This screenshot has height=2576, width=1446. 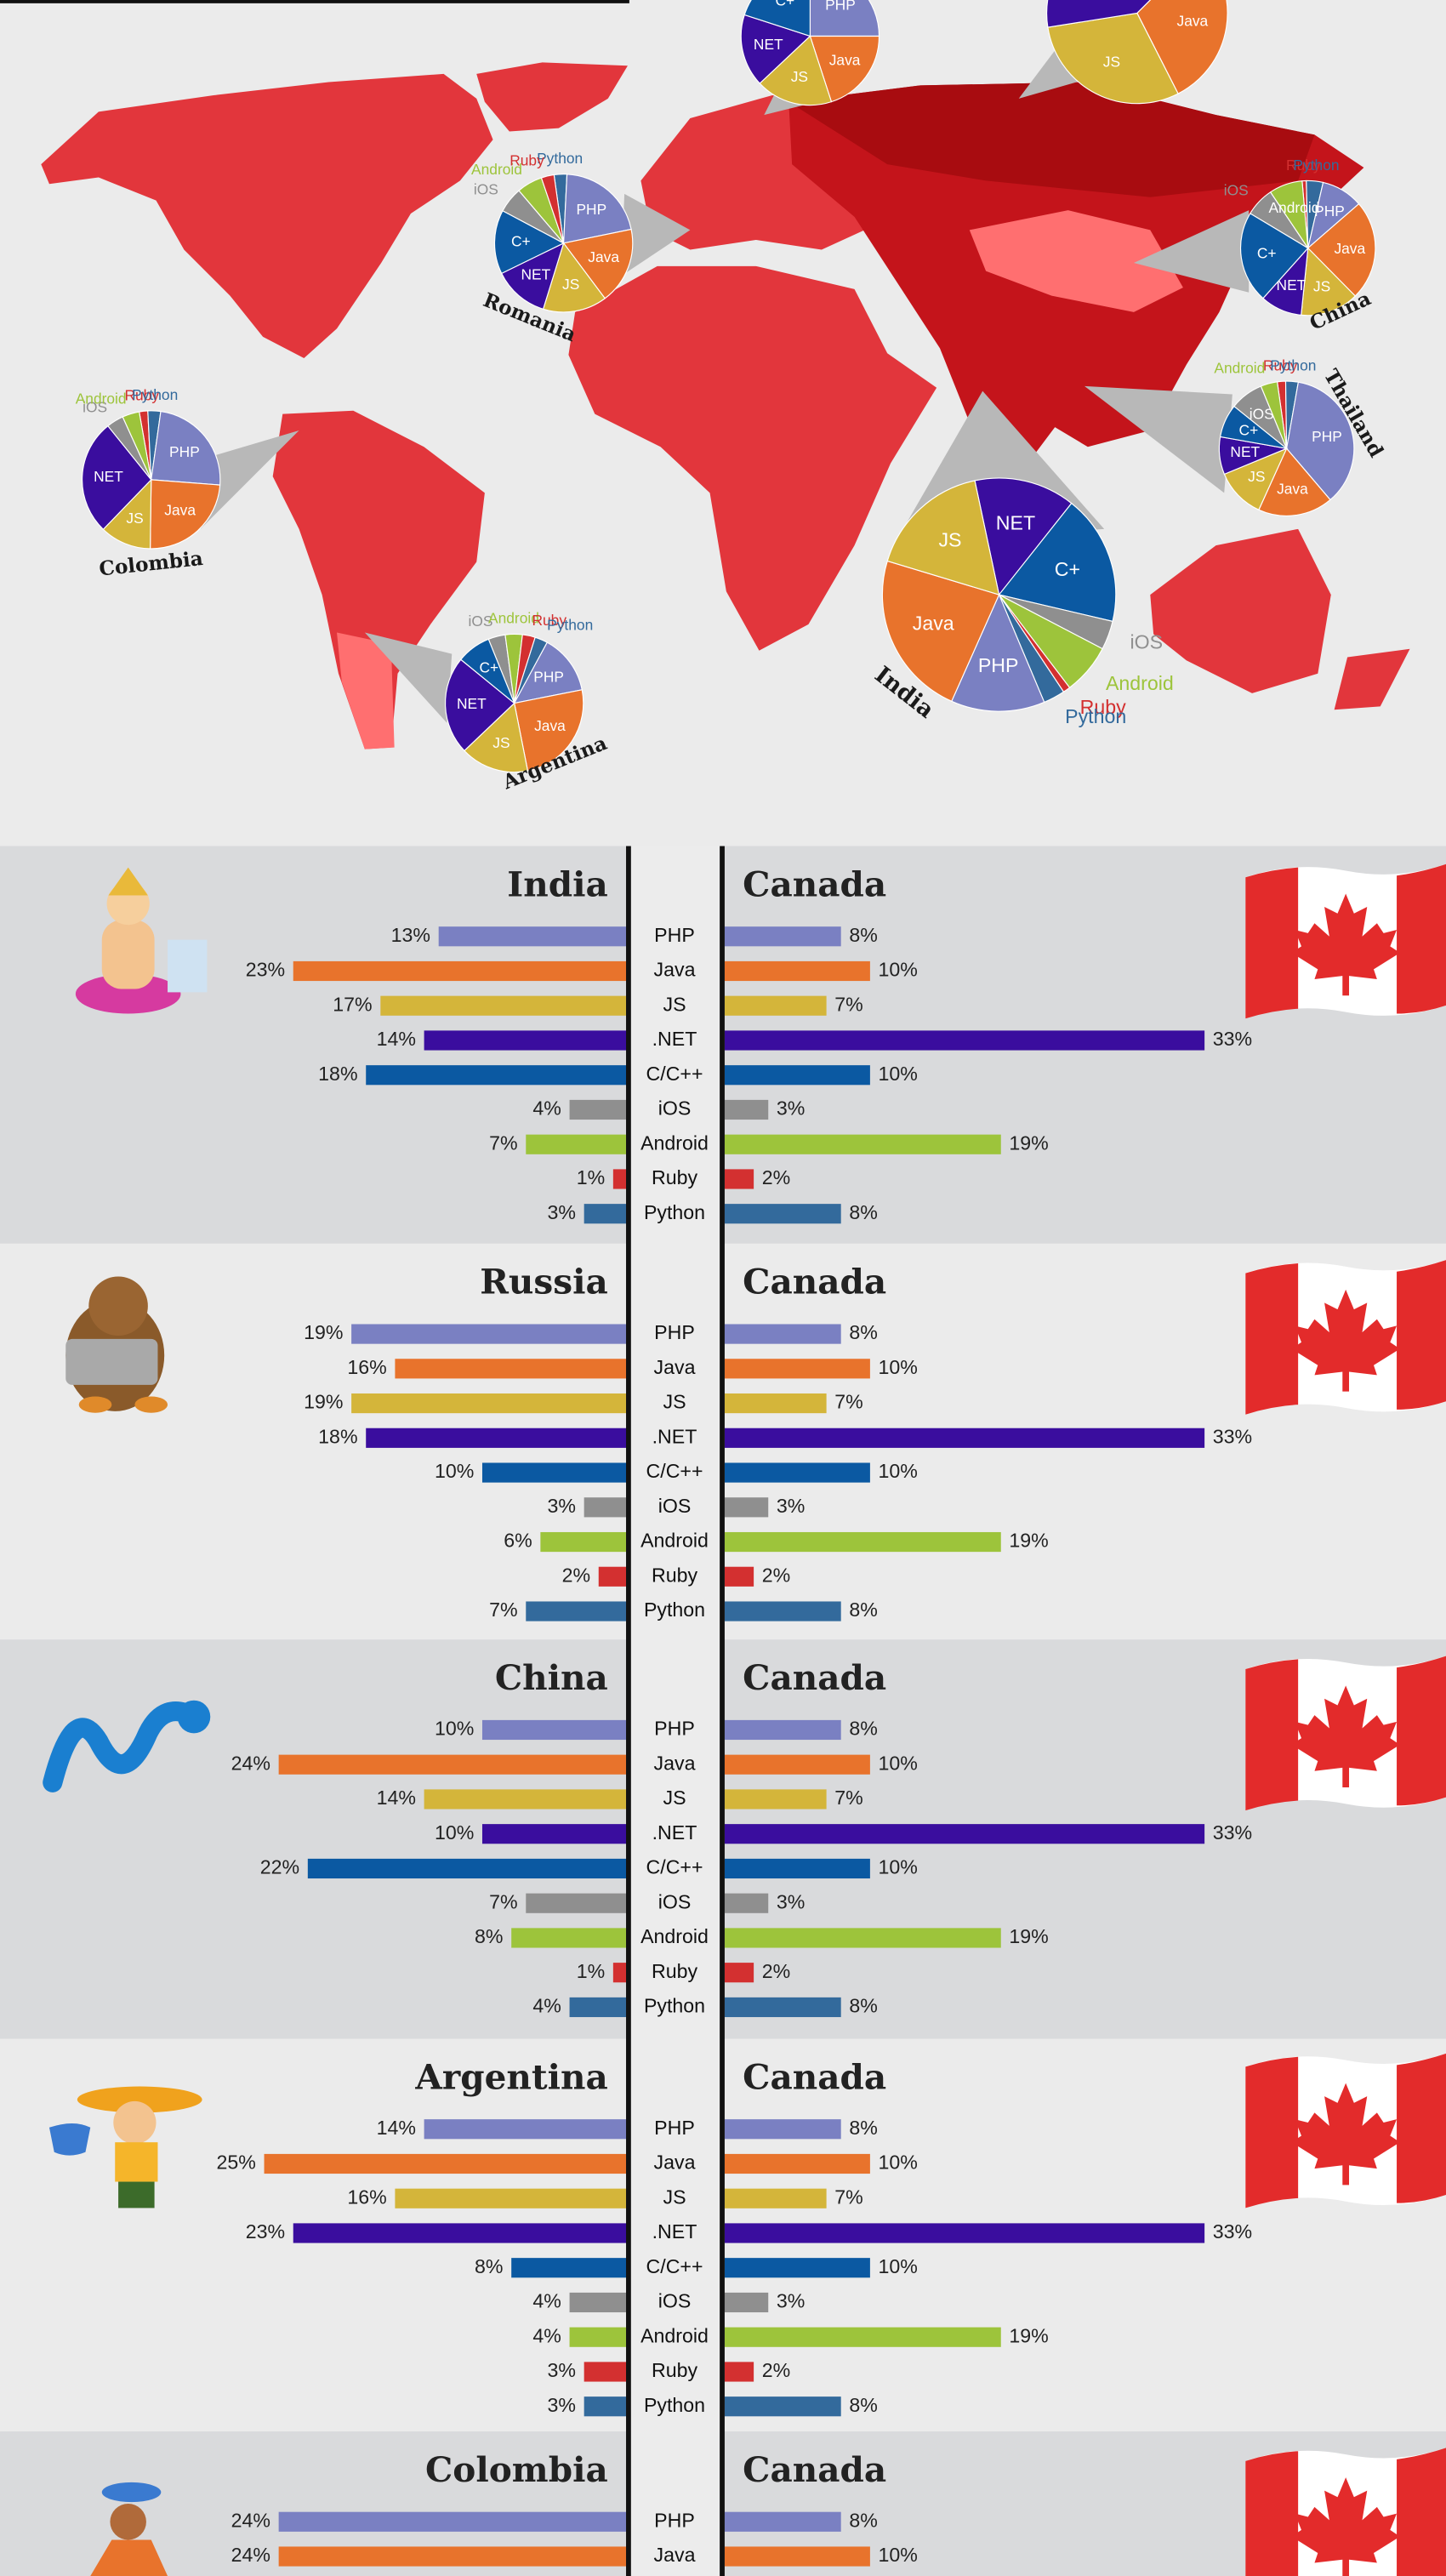 I want to click on category-label: Python, so click(x=674, y=1610).